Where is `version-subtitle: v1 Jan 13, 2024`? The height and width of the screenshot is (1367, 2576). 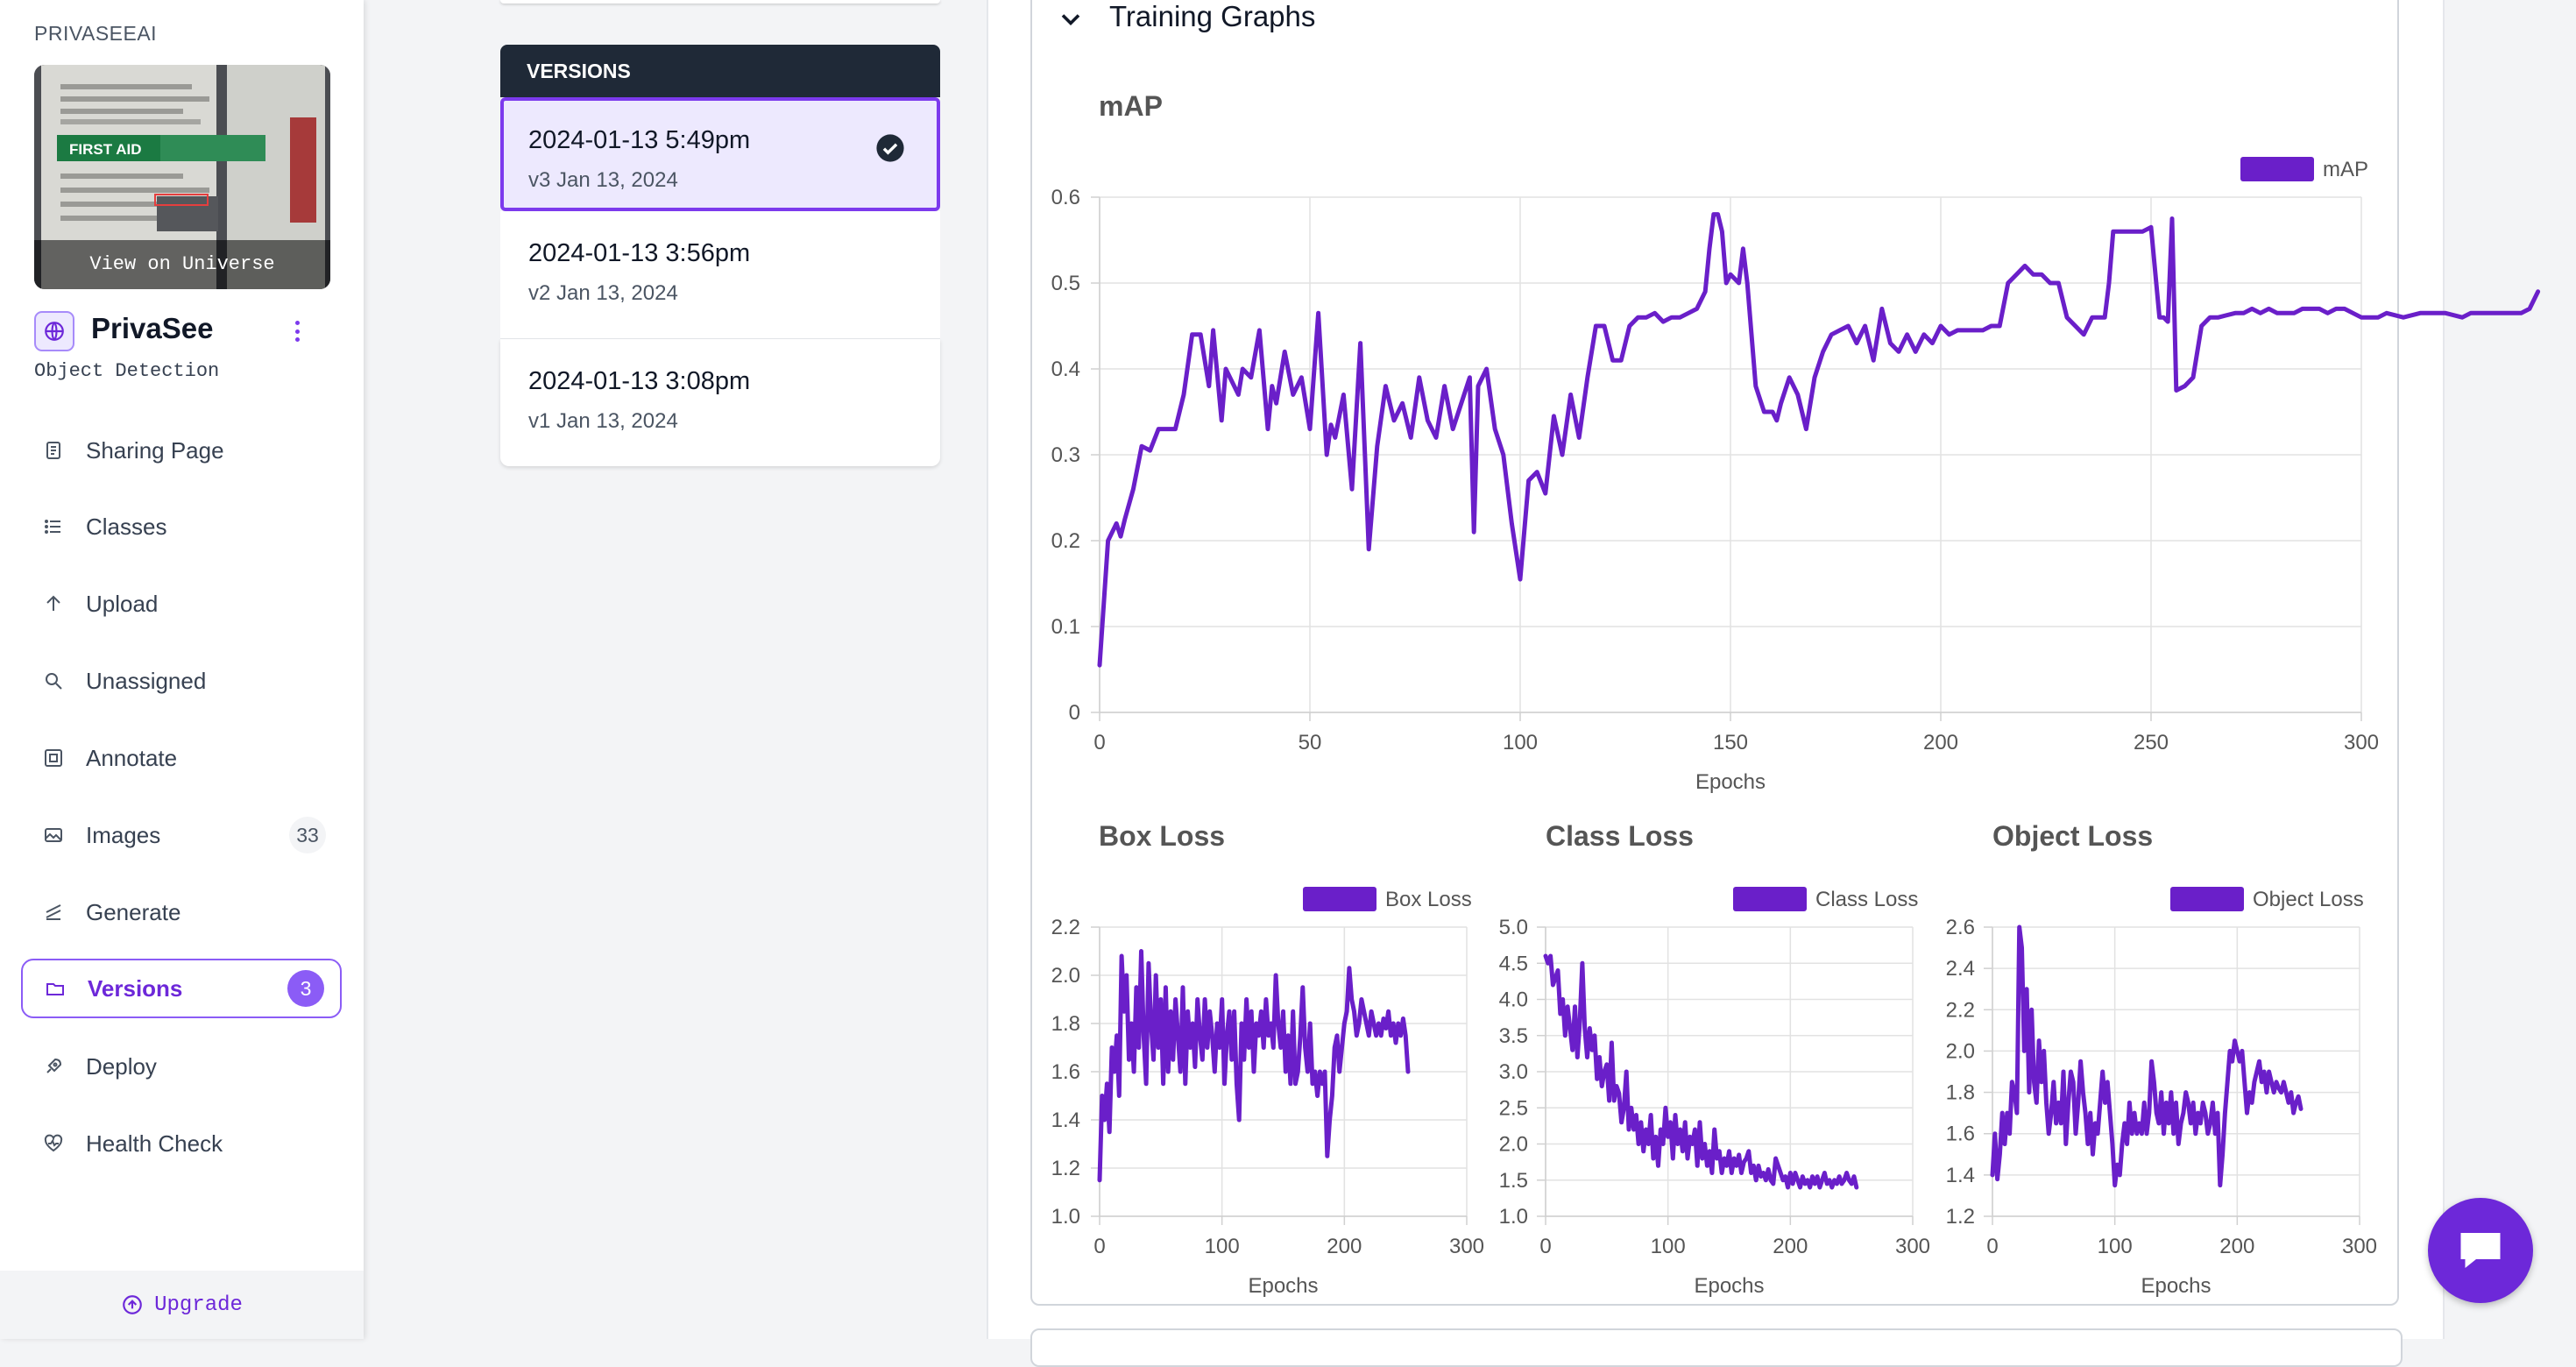 version-subtitle: v1 Jan 13, 2024 is located at coordinates (603, 421).